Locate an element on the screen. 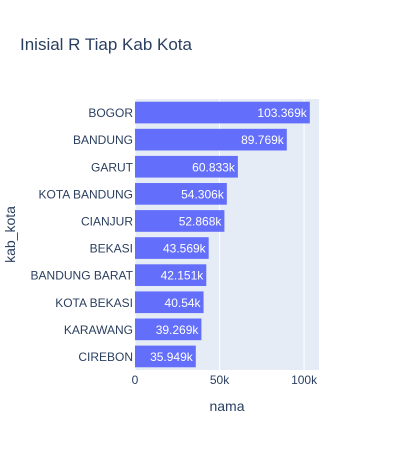  x-axis-ticks: 0 50k 100k is located at coordinates (225, 380).